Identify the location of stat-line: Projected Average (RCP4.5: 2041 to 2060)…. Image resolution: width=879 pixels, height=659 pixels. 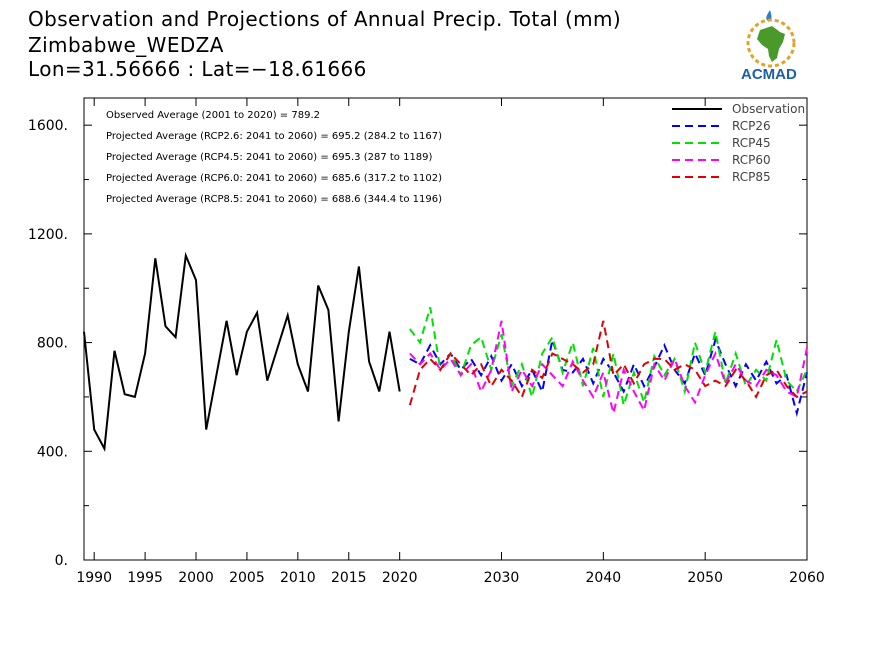
(269, 157).